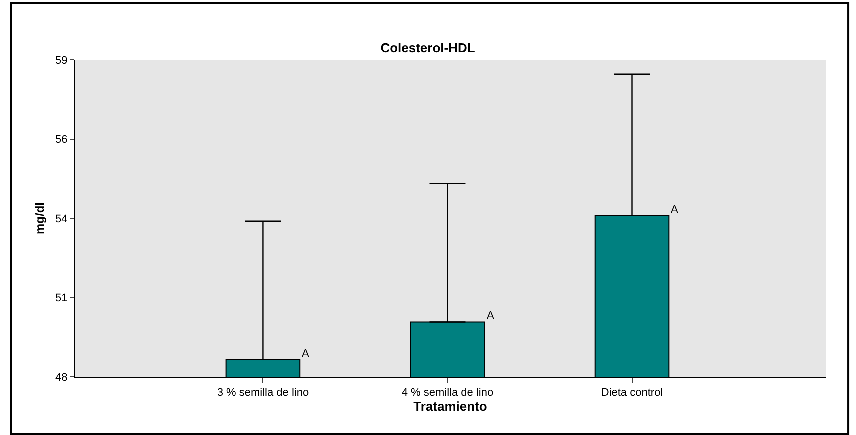 The width and height of the screenshot is (856, 435). What do you see at coordinates (62, 219) in the screenshot?
I see `y-tick-label: 54` at bounding box center [62, 219].